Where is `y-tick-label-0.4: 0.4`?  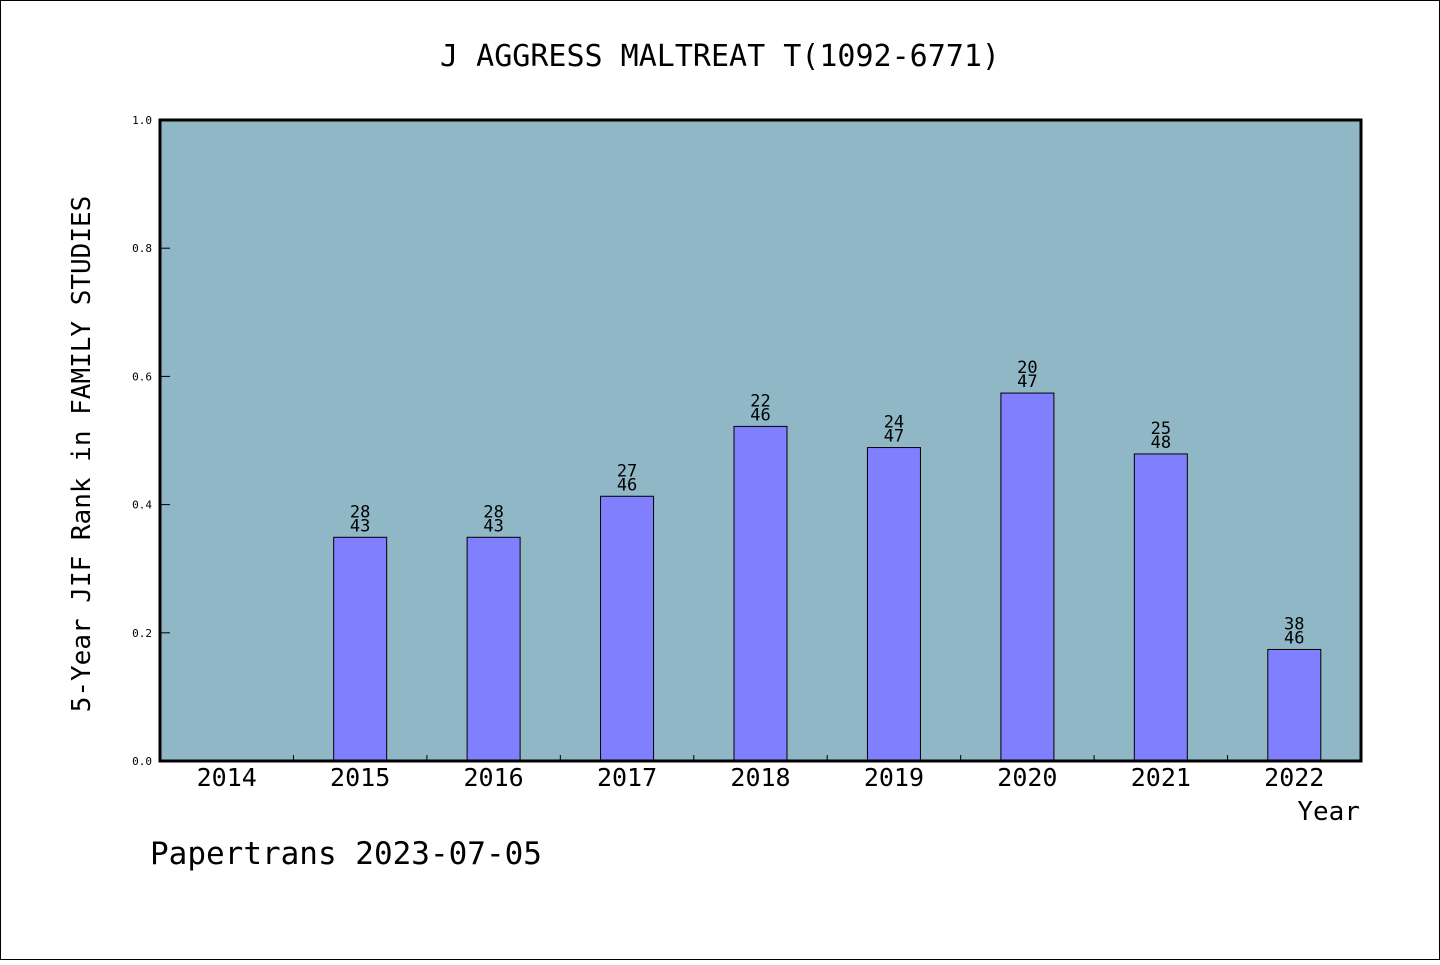 y-tick-label-0.4: 0.4 is located at coordinates (142, 505).